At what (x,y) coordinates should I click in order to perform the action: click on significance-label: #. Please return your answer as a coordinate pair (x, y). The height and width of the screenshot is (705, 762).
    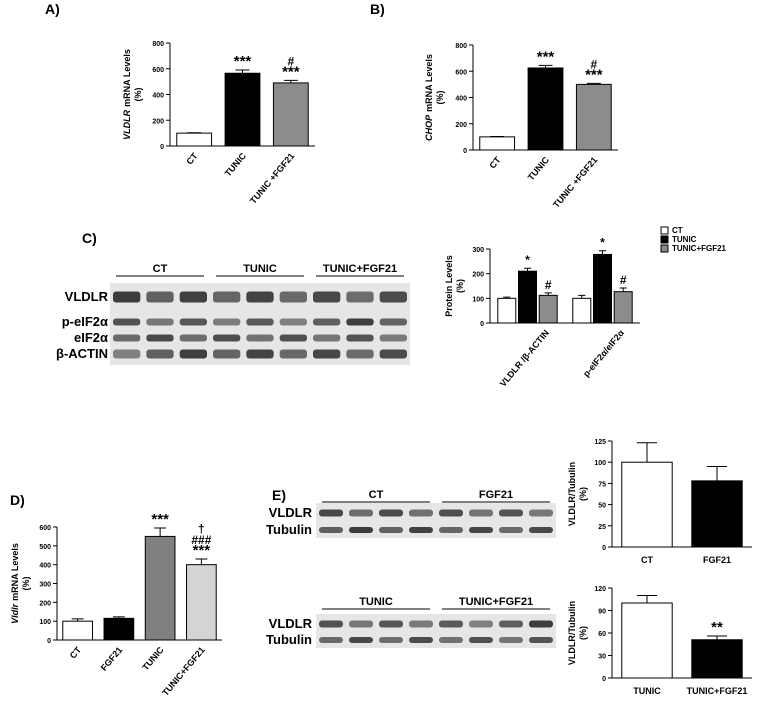
    Looking at the image, I should click on (623, 280).